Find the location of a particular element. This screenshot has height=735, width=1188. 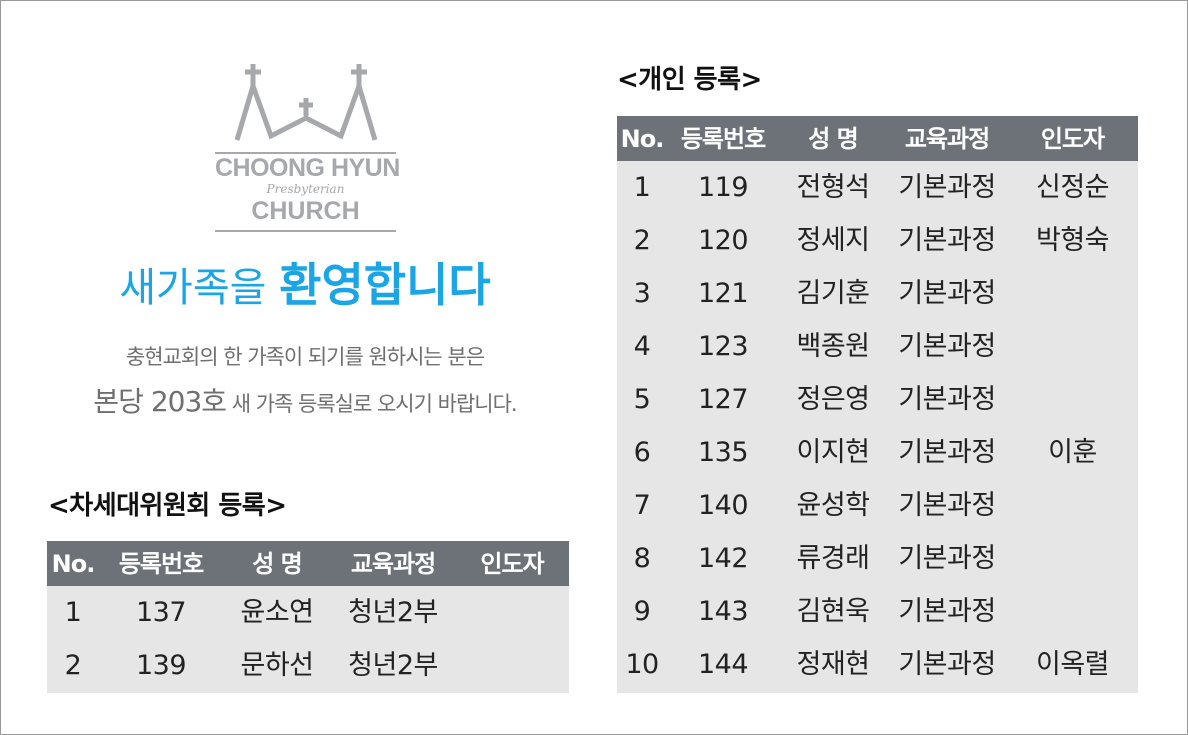

description-line2: 본당 203호 새 가족 등록실로 오시기 바랍니다. is located at coordinates (305, 403).